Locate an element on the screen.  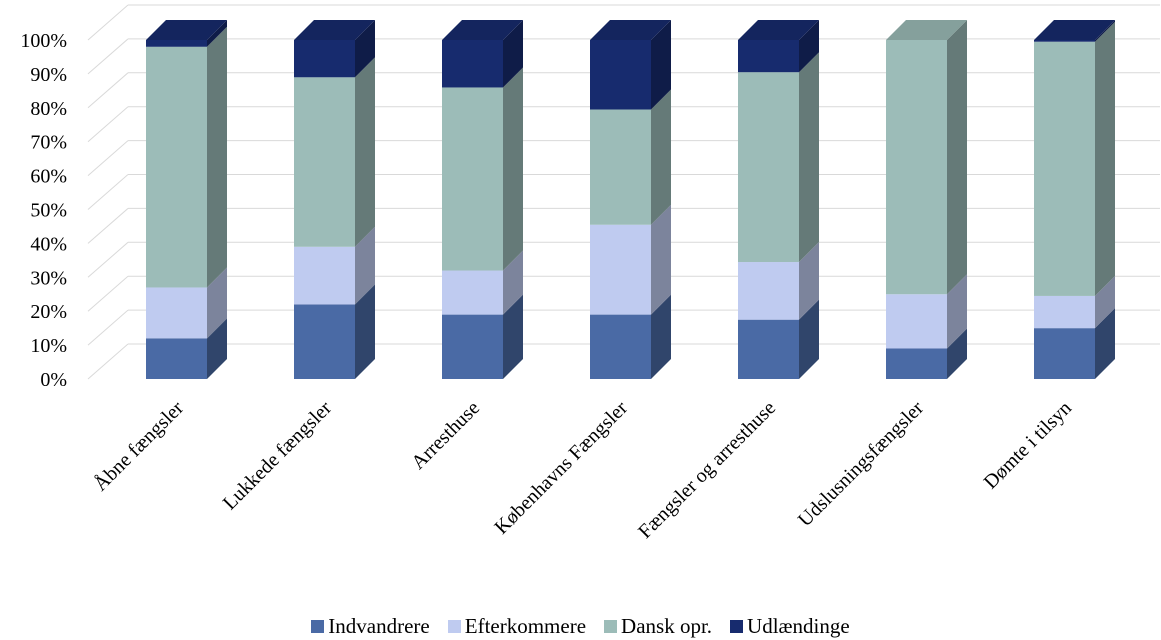
category-label: Udslusningsfængsler is located at coordinates (861, 464).